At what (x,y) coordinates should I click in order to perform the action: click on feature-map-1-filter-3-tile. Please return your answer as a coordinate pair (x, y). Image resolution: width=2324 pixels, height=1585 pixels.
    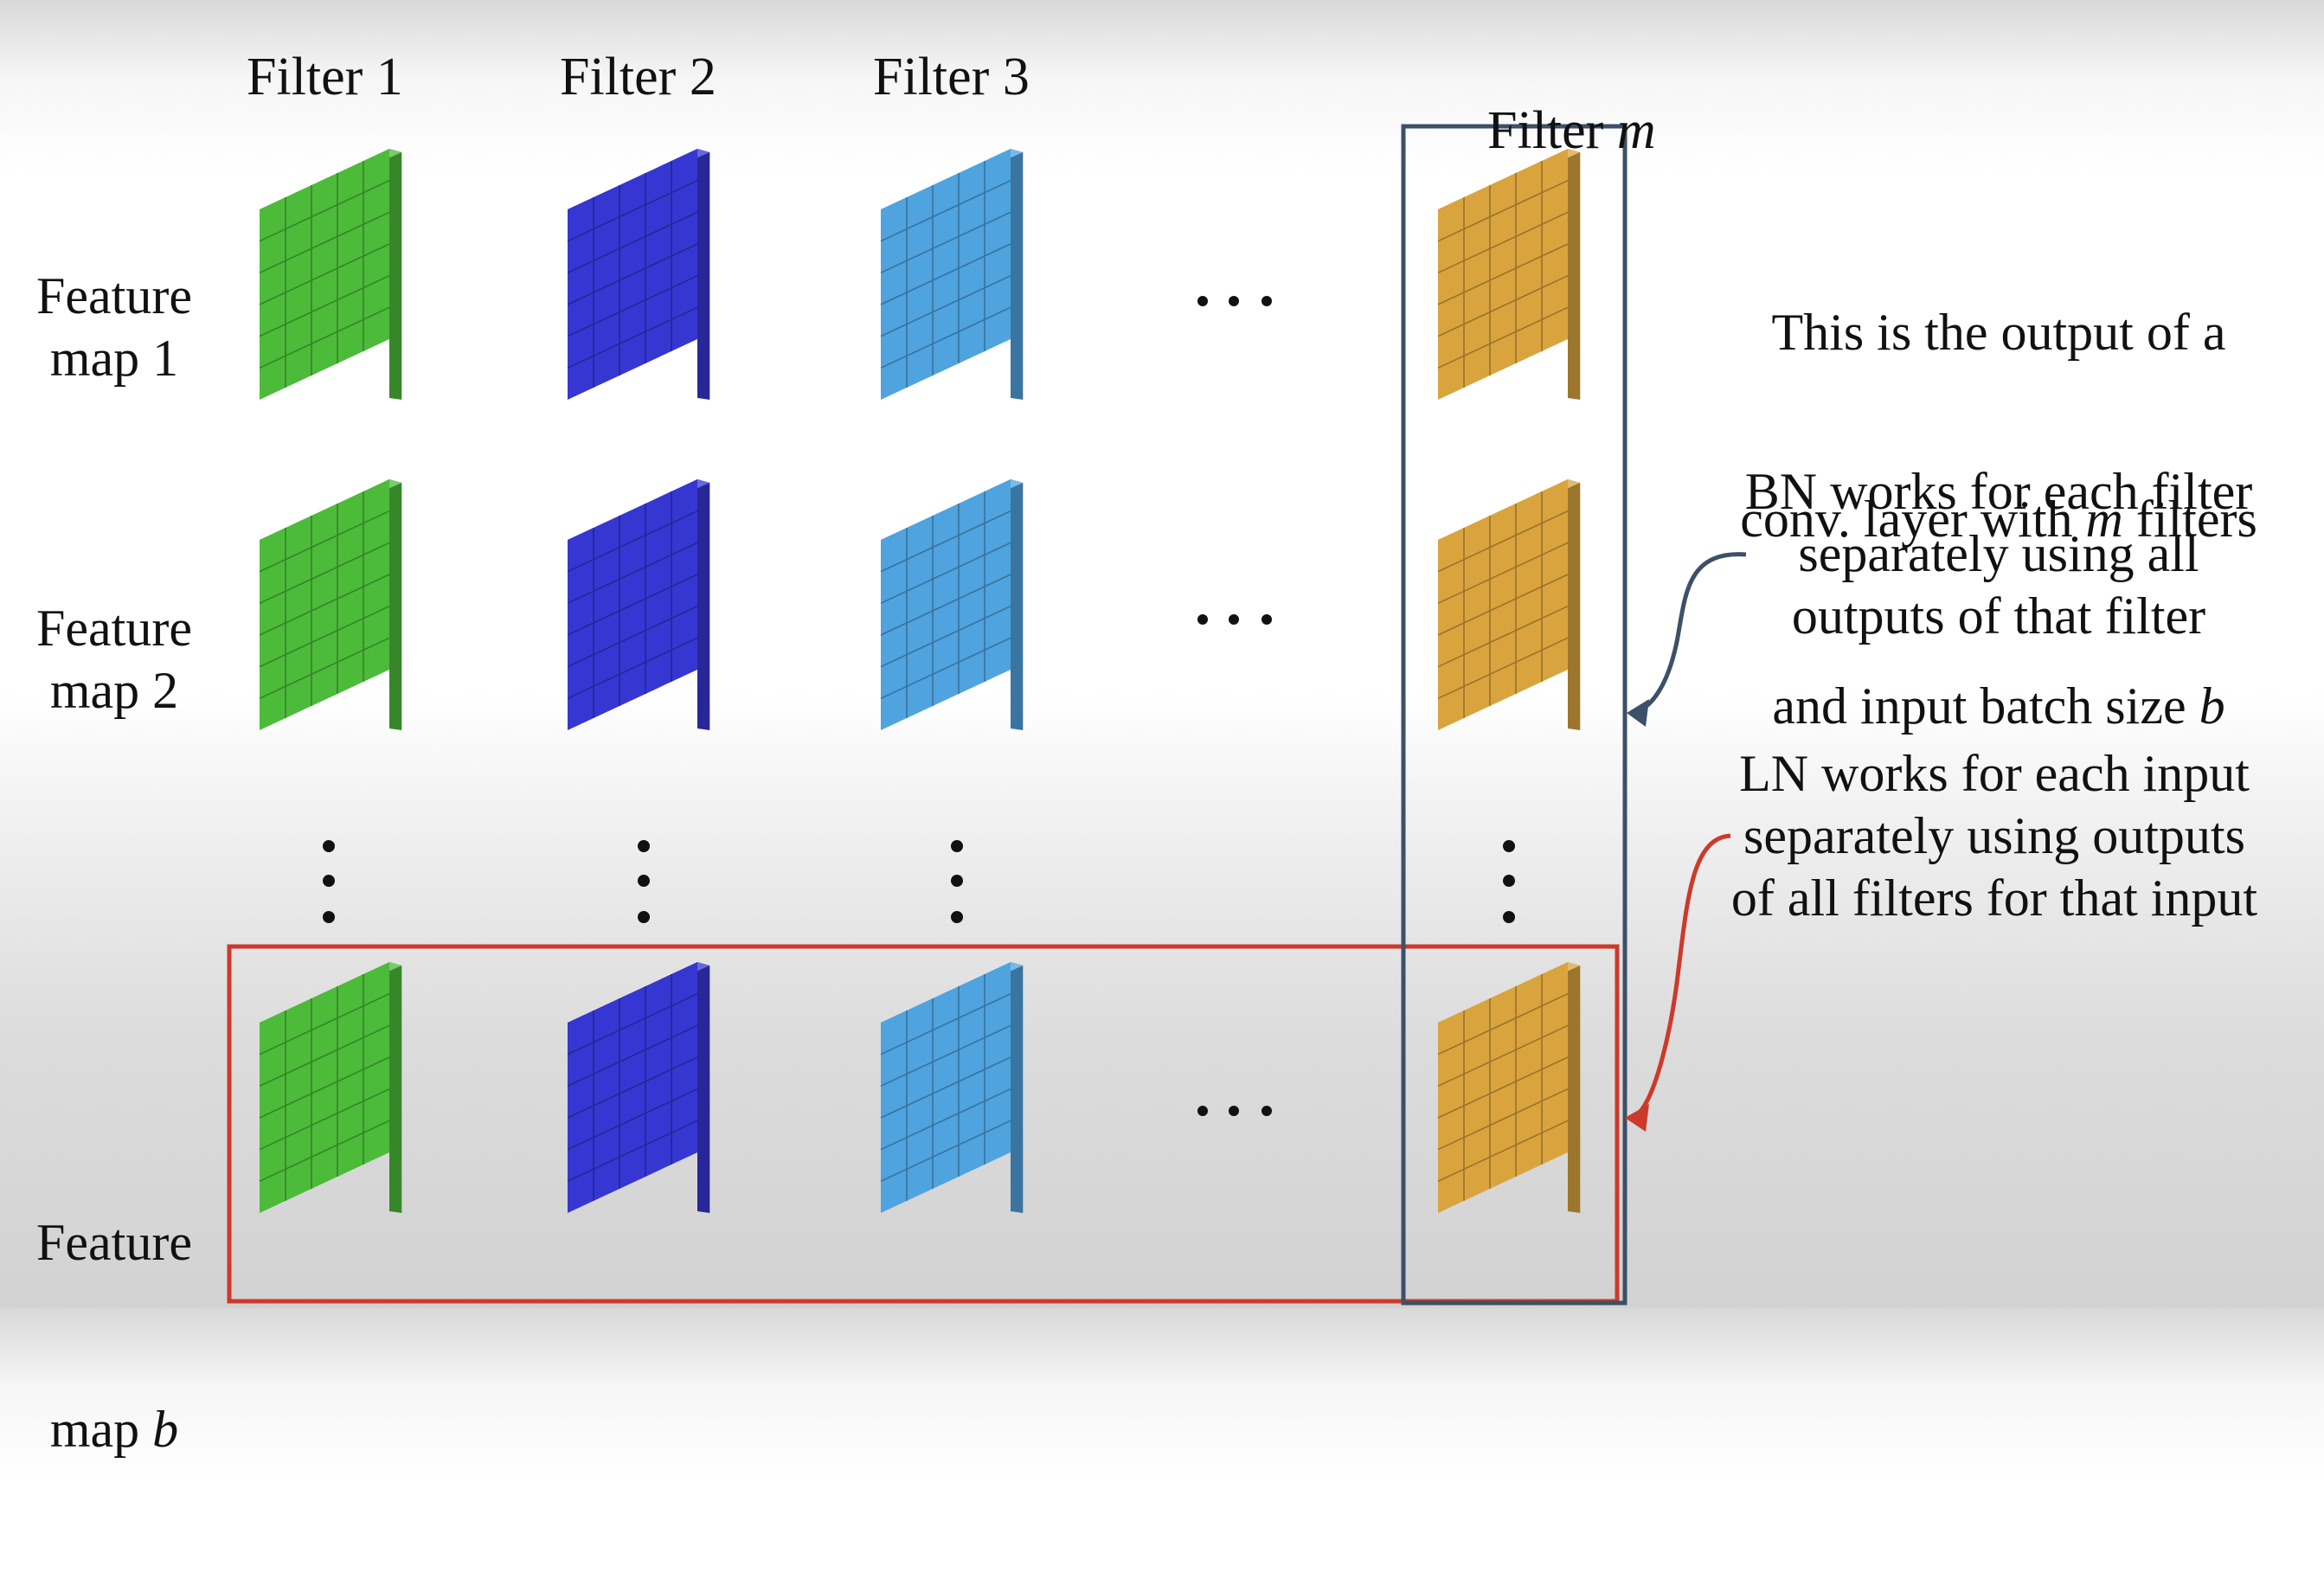
    Looking at the image, I should click on (952, 274).